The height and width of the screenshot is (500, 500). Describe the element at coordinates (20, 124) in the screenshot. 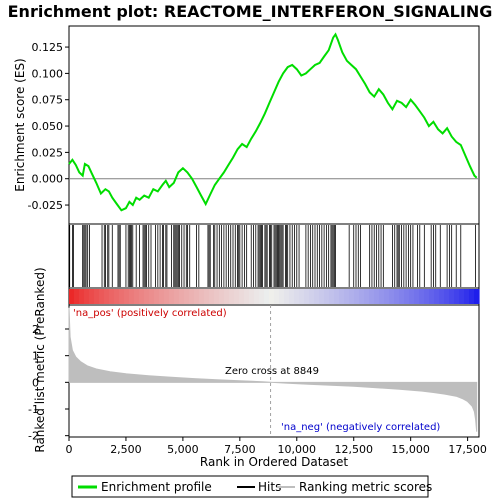

I see `es-y-label: Enrichment score (ES)` at that location.